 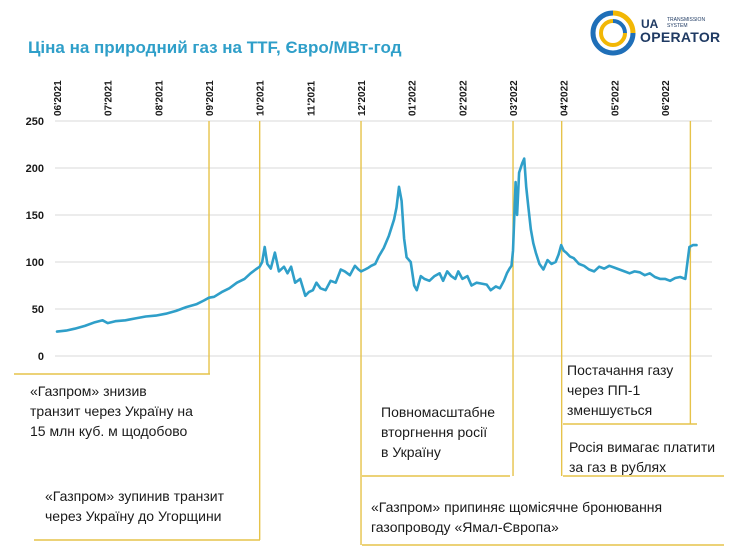 I want to click on x-tick-label: 11'2021, so click(x=311, y=98).